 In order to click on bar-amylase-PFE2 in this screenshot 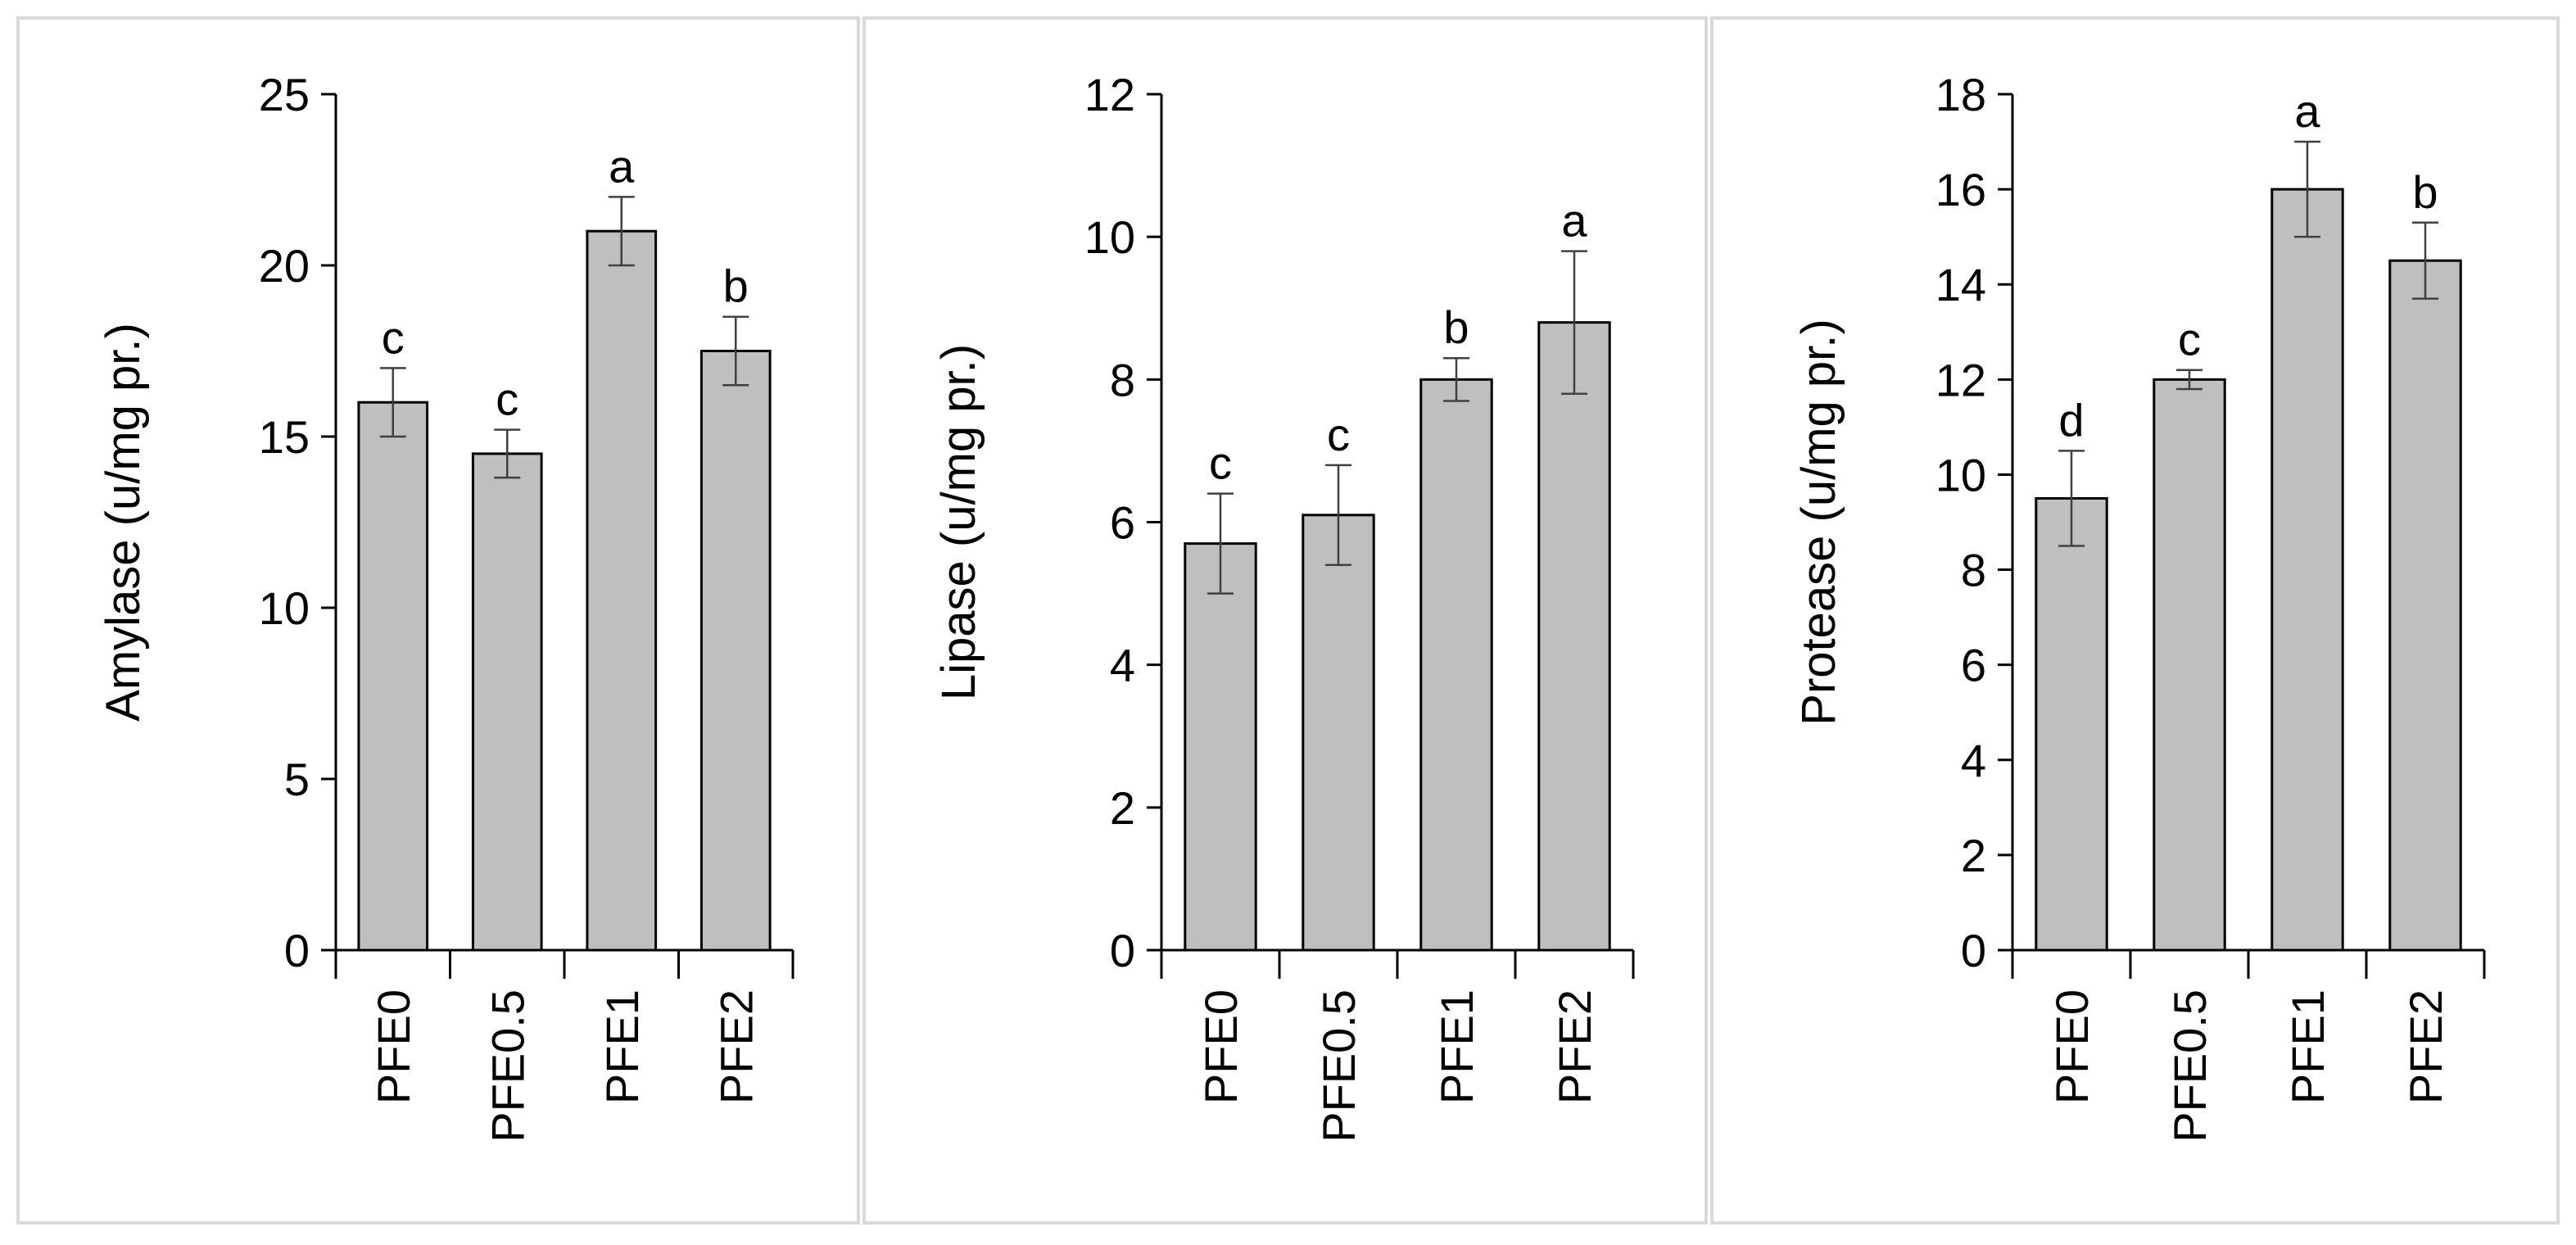, I will do `click(735, 651)`.